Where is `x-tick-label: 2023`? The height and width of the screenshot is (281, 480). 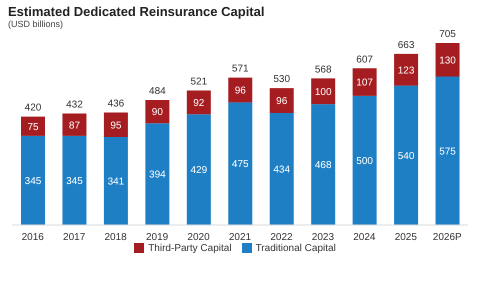 x-tick-label: 2023 is located at coordinates (323, 238).